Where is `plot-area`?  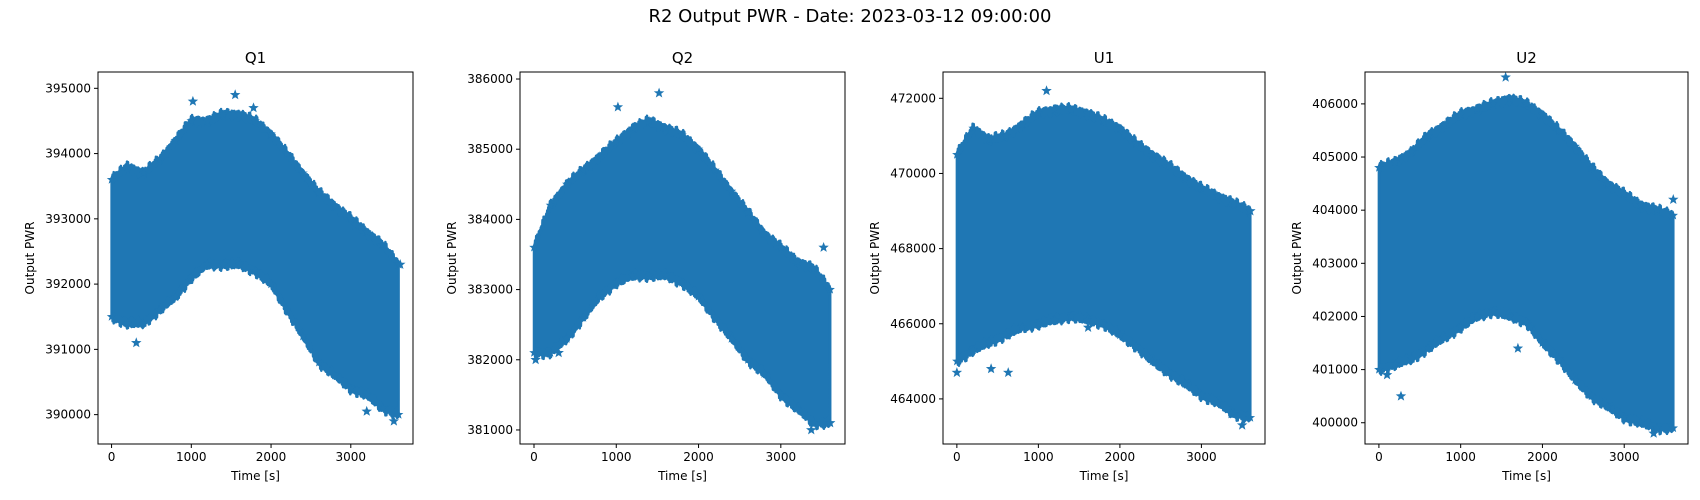 plot-area is located at coordinates (682, 261).